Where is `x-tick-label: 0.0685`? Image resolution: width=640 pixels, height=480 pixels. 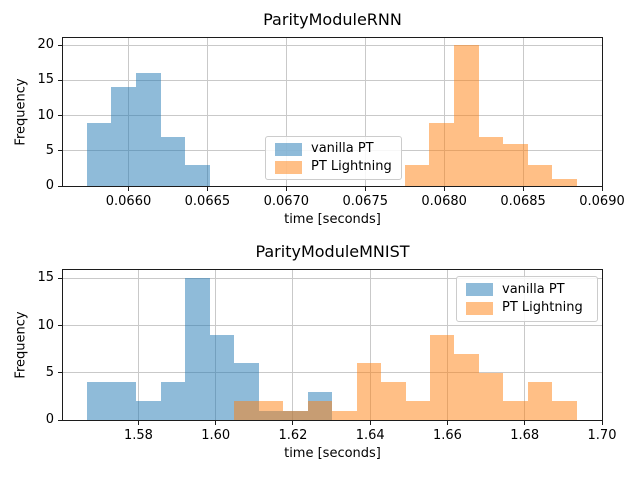
x-tick-label: 0.0685 is located at coordinates (523, 201).